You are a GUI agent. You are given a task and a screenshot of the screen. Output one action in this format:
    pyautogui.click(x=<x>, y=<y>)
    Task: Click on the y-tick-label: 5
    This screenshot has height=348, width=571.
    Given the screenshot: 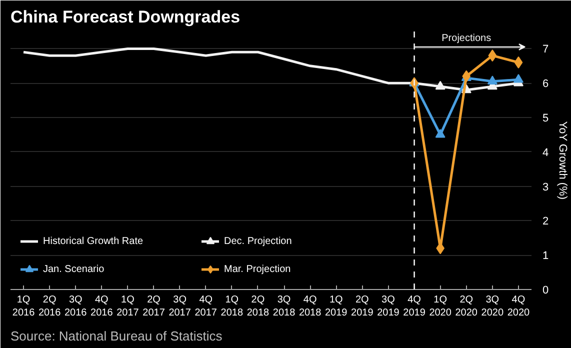 What is the action you would take?
    pyautogui.click(x=545, y=118)
    